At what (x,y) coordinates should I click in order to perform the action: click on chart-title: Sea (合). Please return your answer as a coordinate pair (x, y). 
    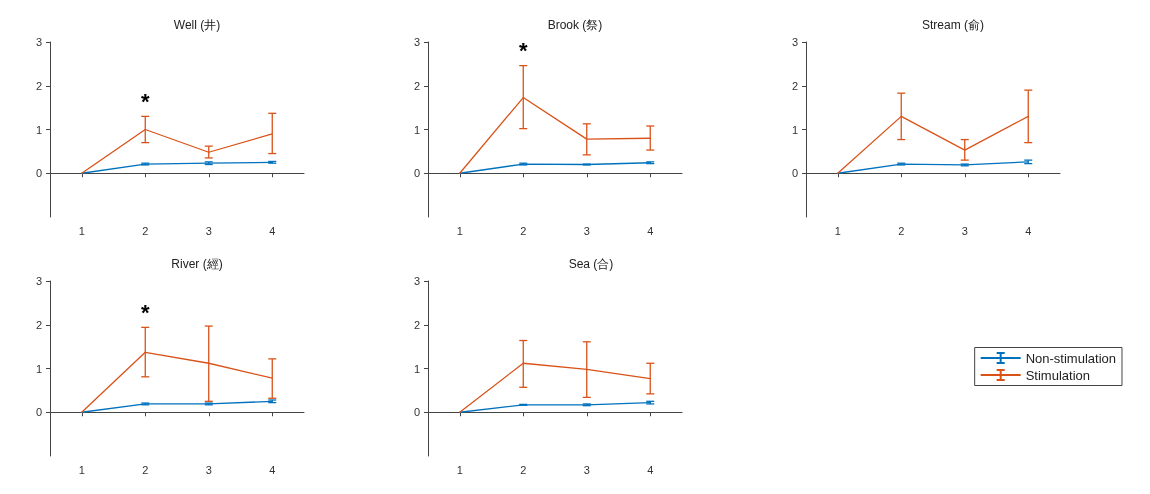
    Looking at the image, I should click on (591, 264).